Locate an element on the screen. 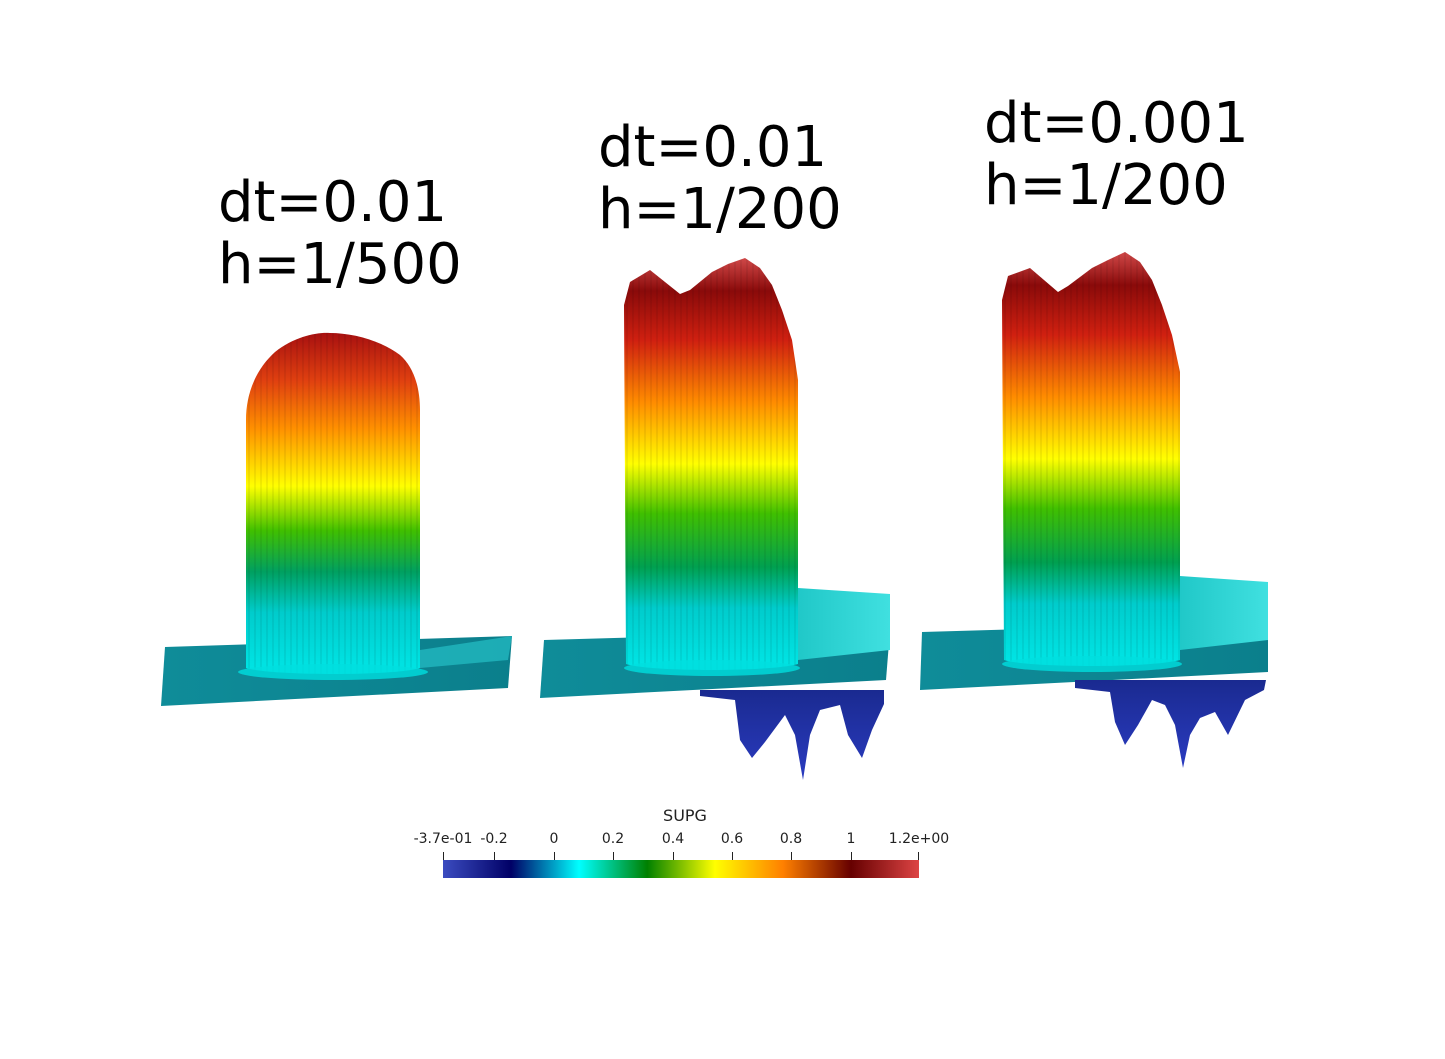 The width and height of the screenshot is (1445, 1059). colorbar-gradient is located at coordinates (681, 869).